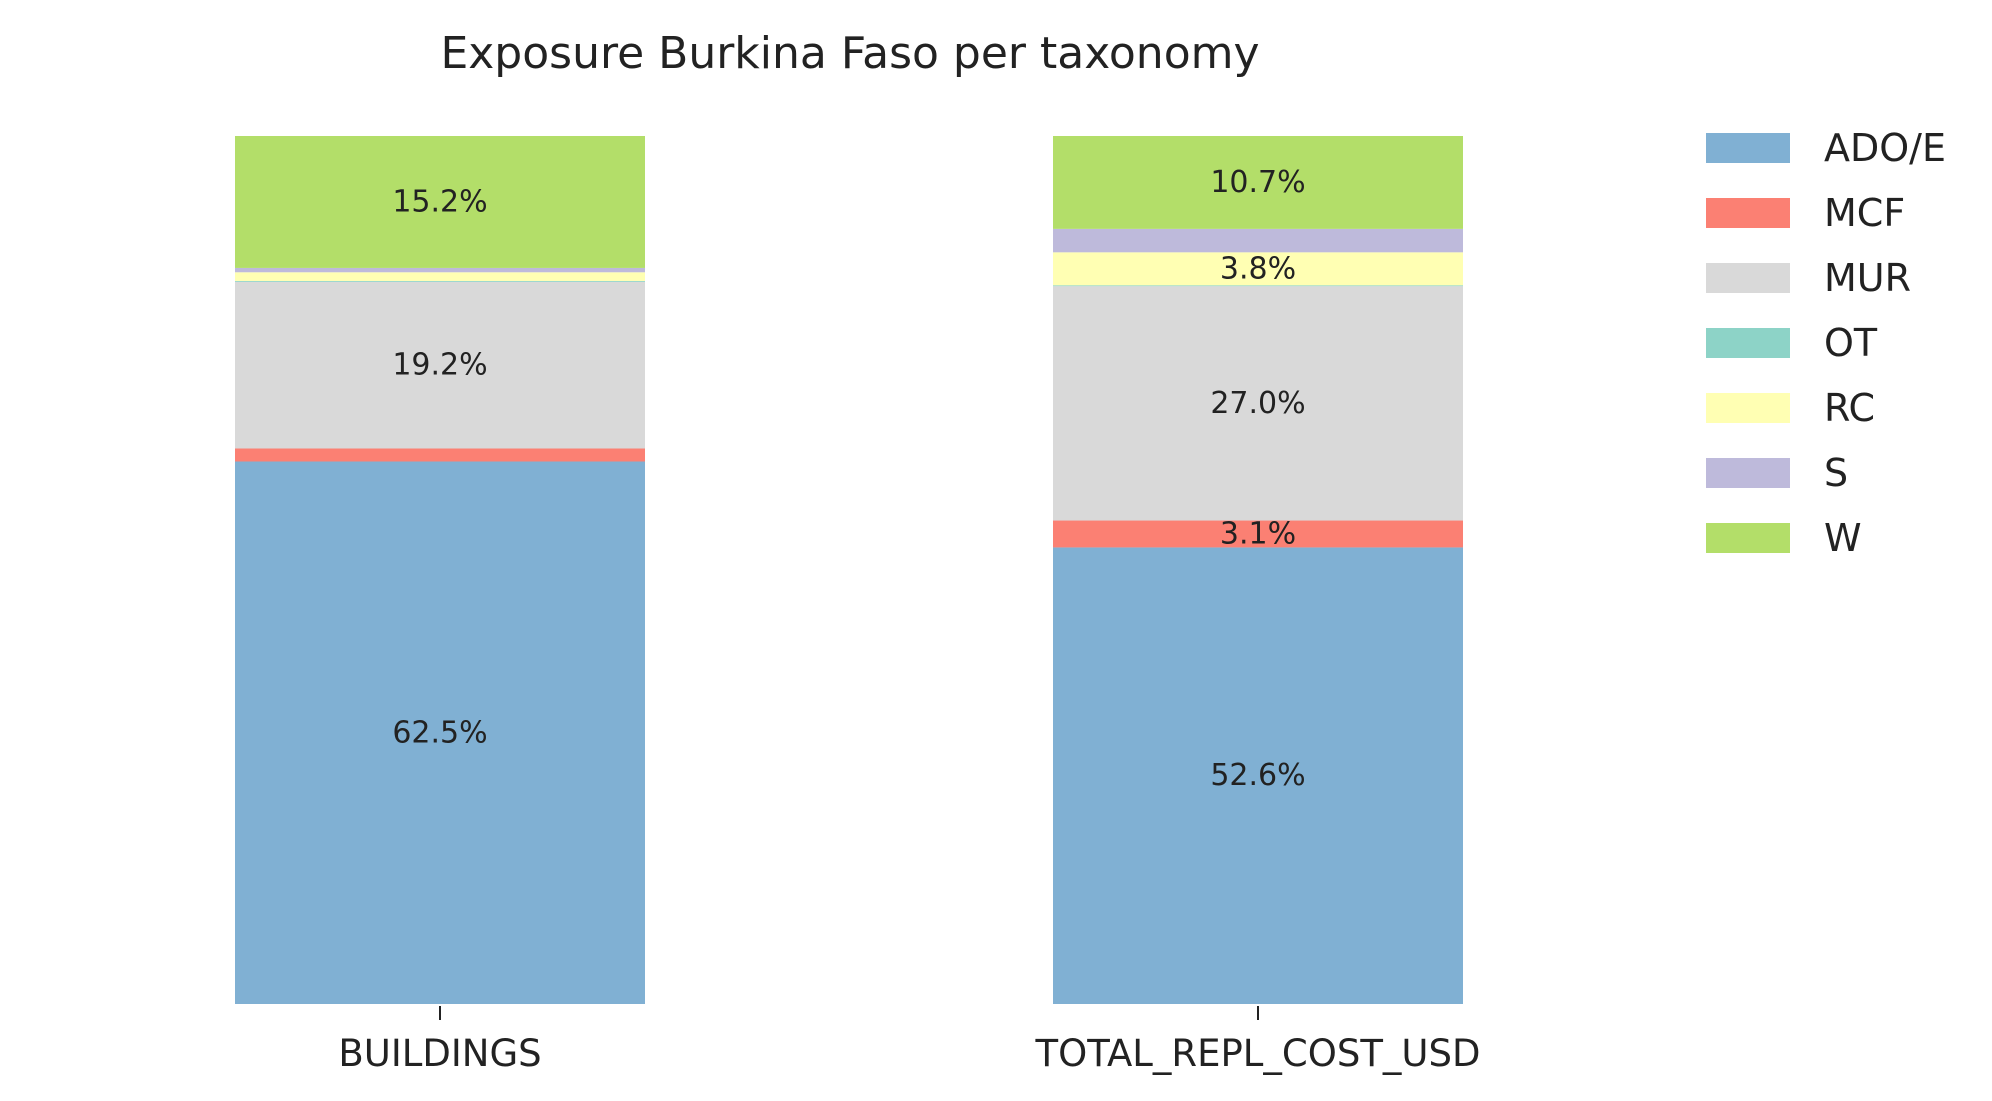 The width and height of the screenshot is (1992, 1101). I want to click on data-label-mcf-total-repl-cost-usd: 3.1%, so click(1258, 533).